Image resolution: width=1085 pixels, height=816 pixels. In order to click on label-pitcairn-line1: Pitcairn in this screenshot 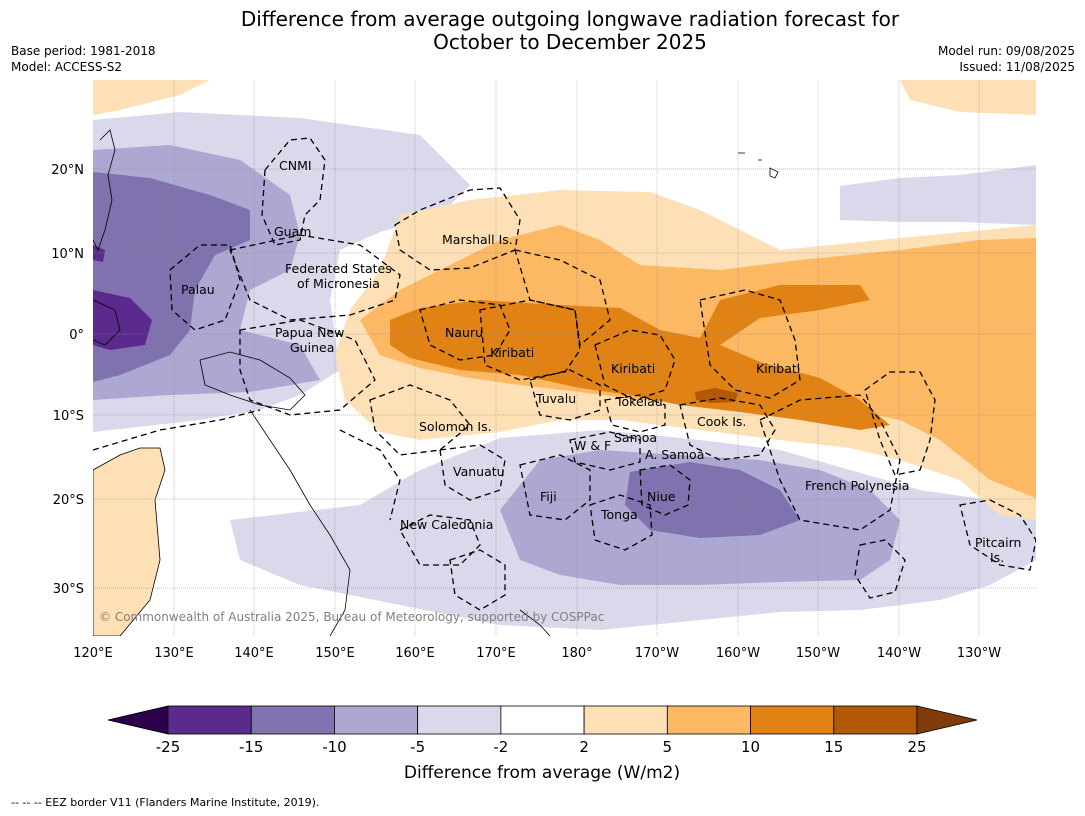, I will do `click(998, 542)`.